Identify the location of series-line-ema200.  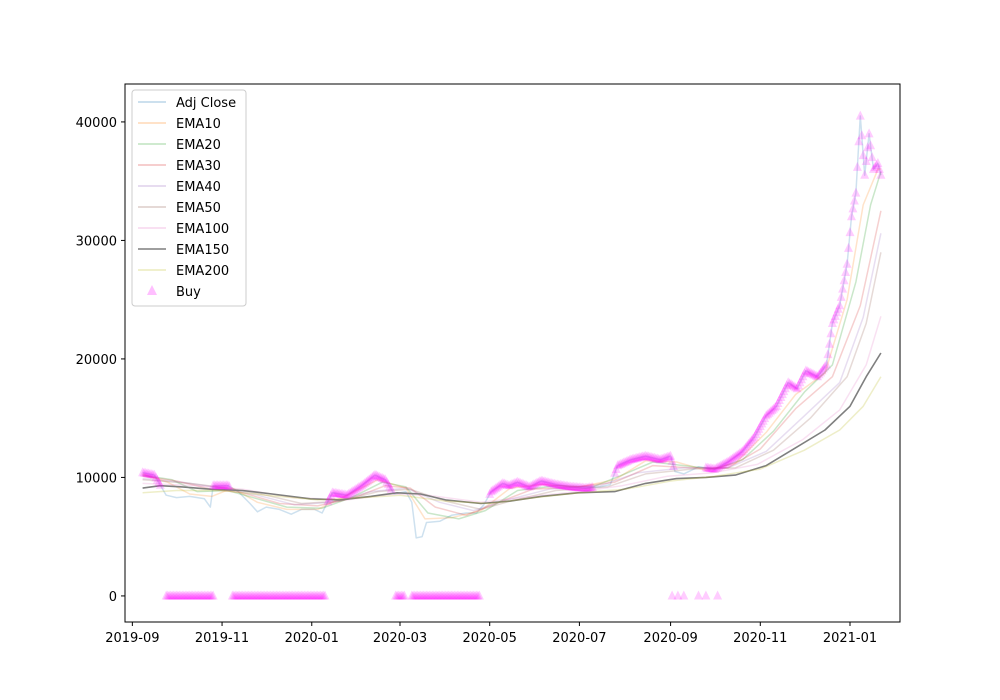
(512, 440).